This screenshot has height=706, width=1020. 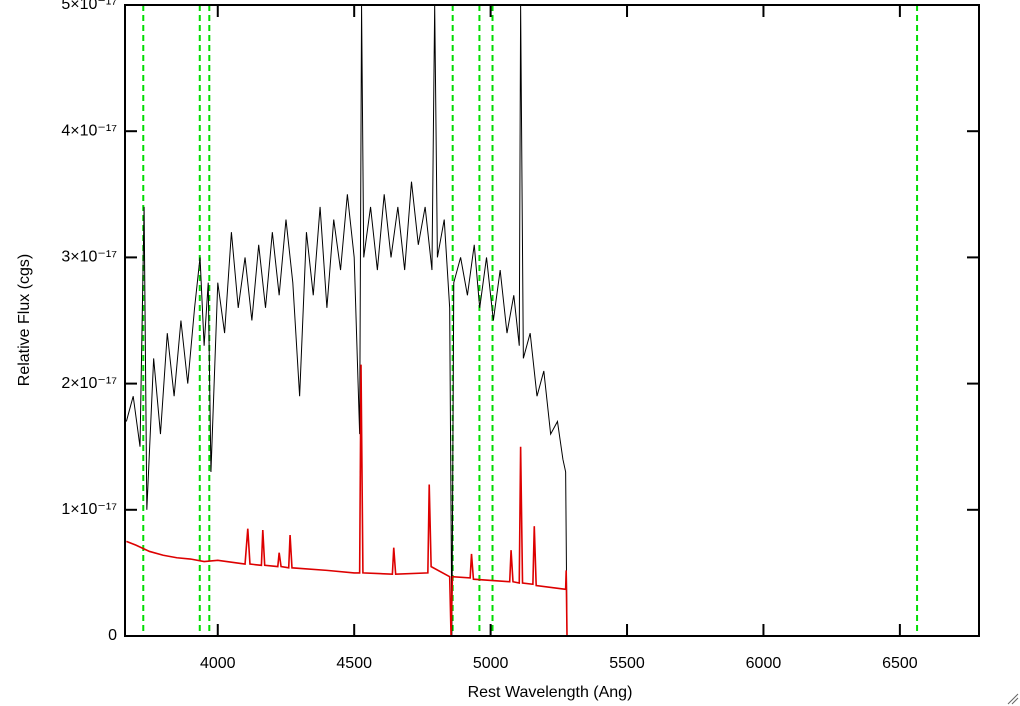 What do you see at coordinates (764, 663) in the screenshot?
I see `x-tick-label: 6000` at bounding box center [764, 663].